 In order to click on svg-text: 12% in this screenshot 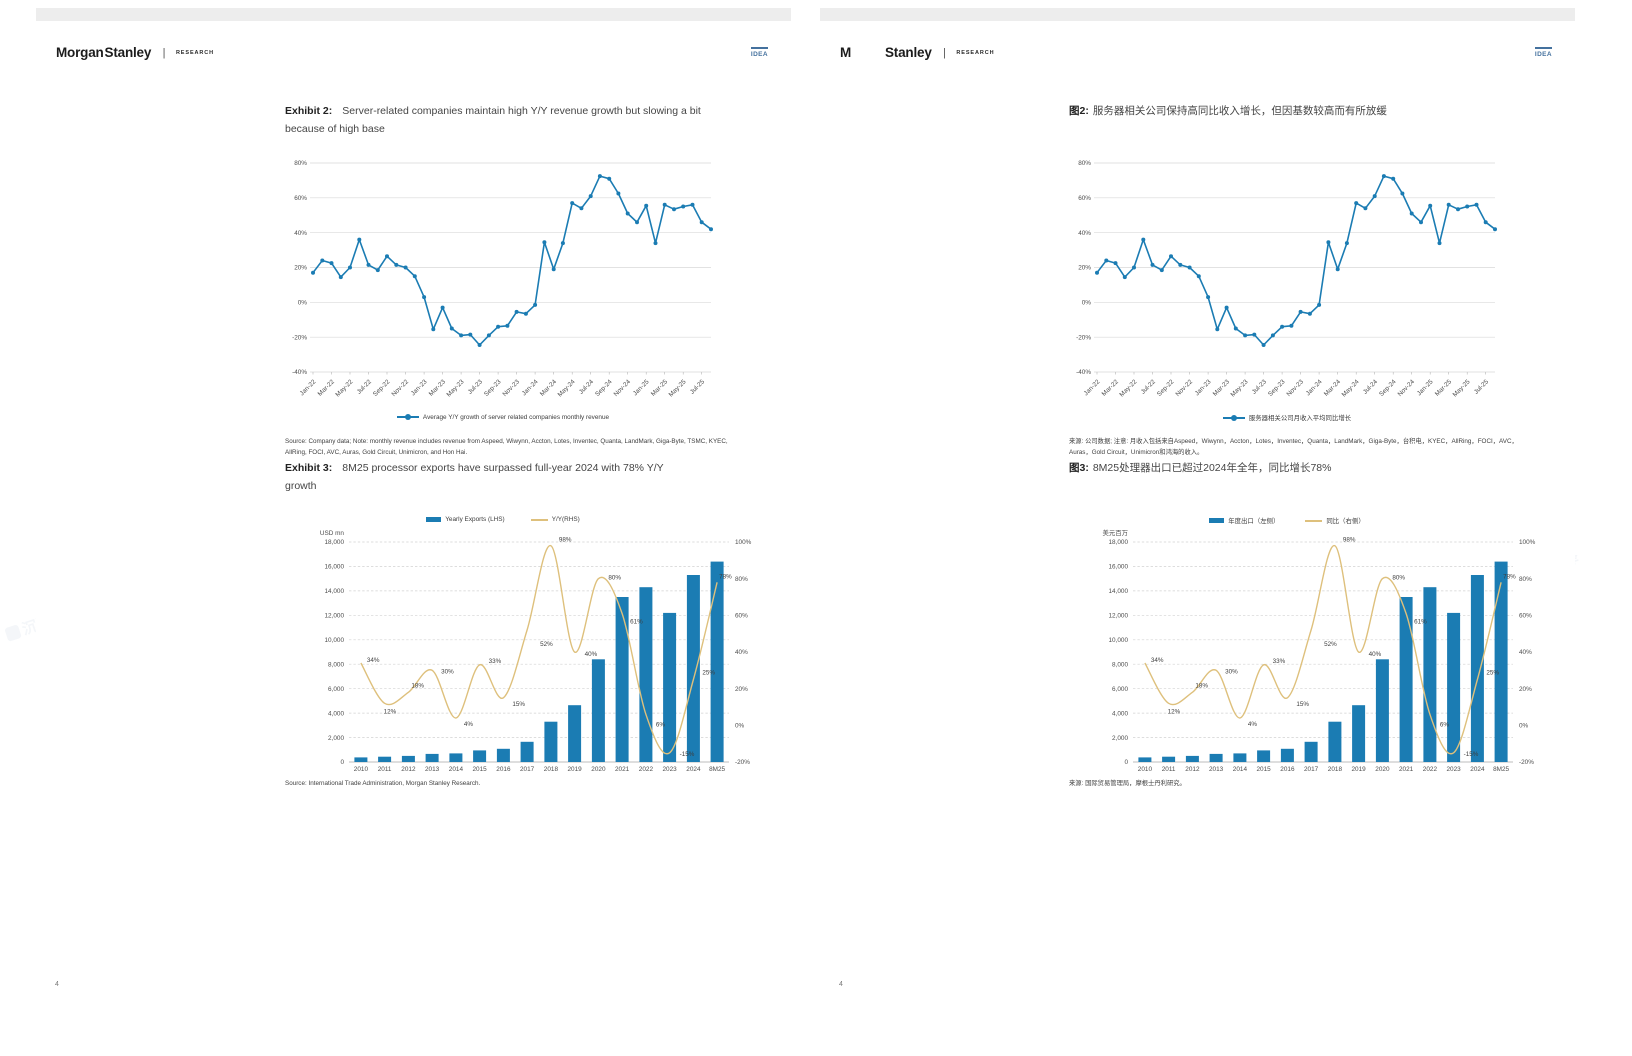, I will do `click(390, 711)`.